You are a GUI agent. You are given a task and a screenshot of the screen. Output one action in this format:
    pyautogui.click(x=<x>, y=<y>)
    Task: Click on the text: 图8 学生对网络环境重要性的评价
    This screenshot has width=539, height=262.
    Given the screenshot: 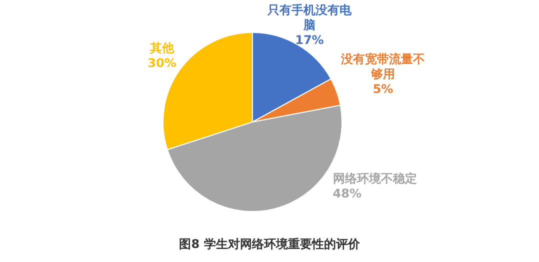 What is the action you would take?
    pyautogui.click(x=269, y=244)
    